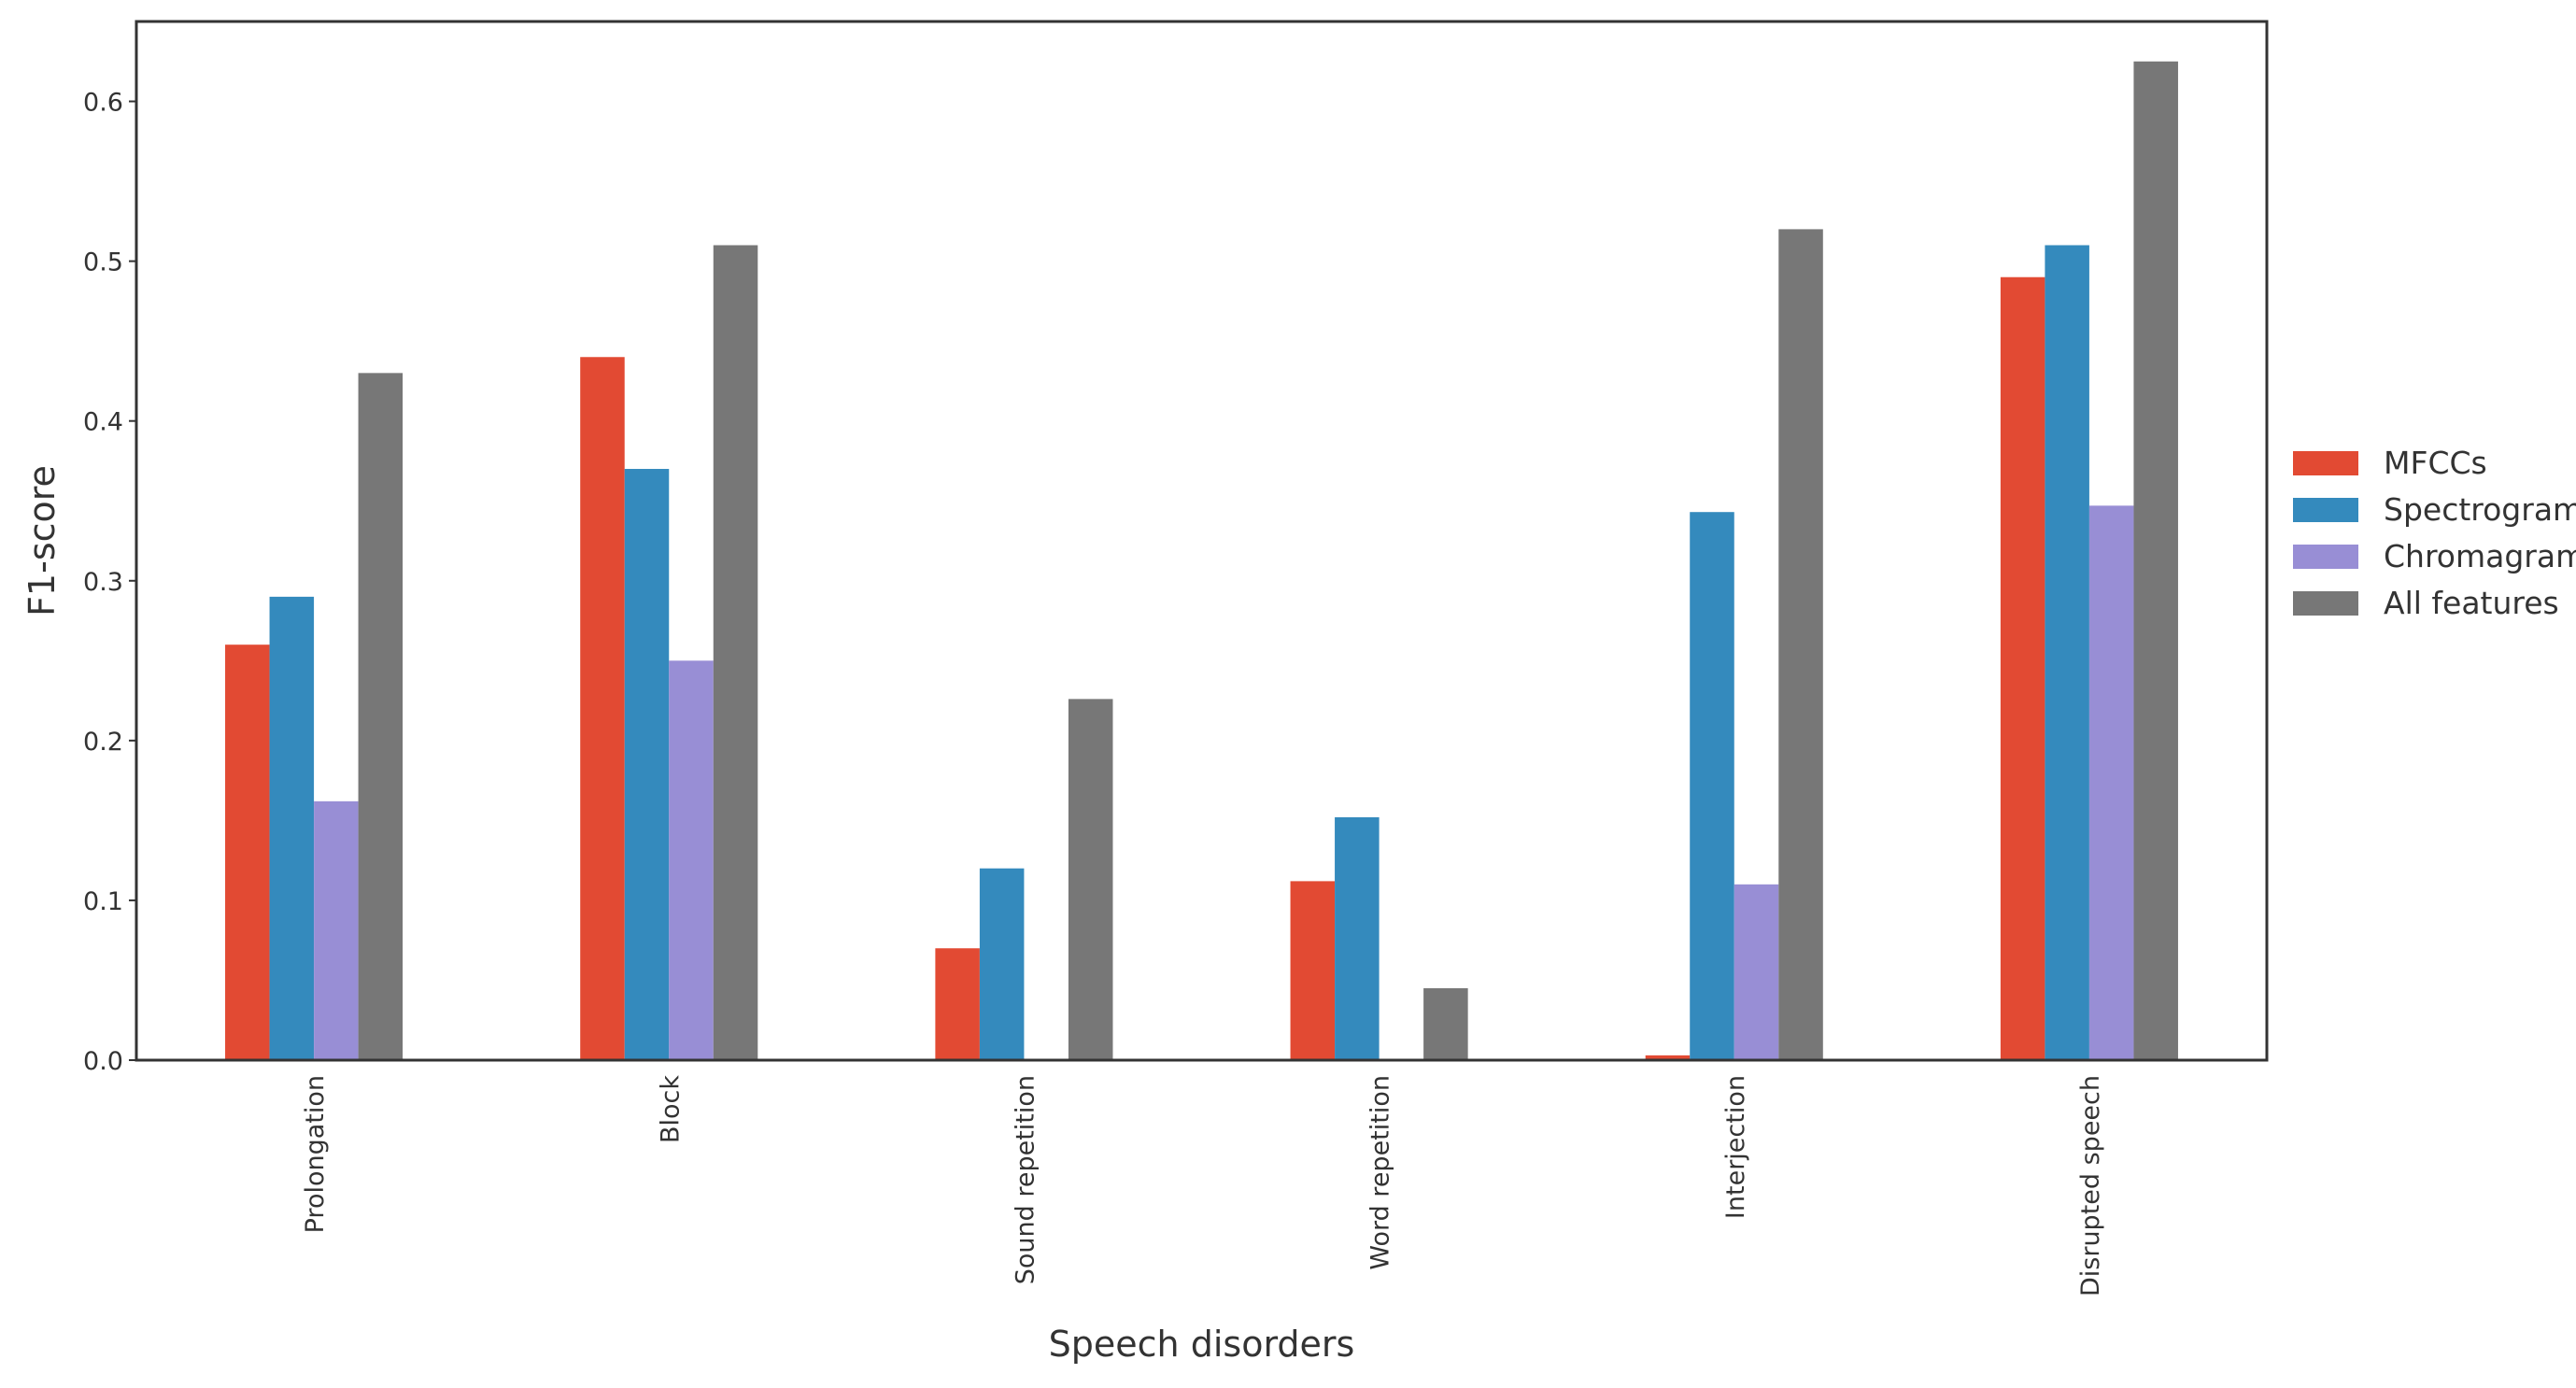 The height and width of the screenshot is (1388, 2576). Describe the element at coordinates (103, 262) in the screenshot. I see `y-tick-label: 0.5` at that location.